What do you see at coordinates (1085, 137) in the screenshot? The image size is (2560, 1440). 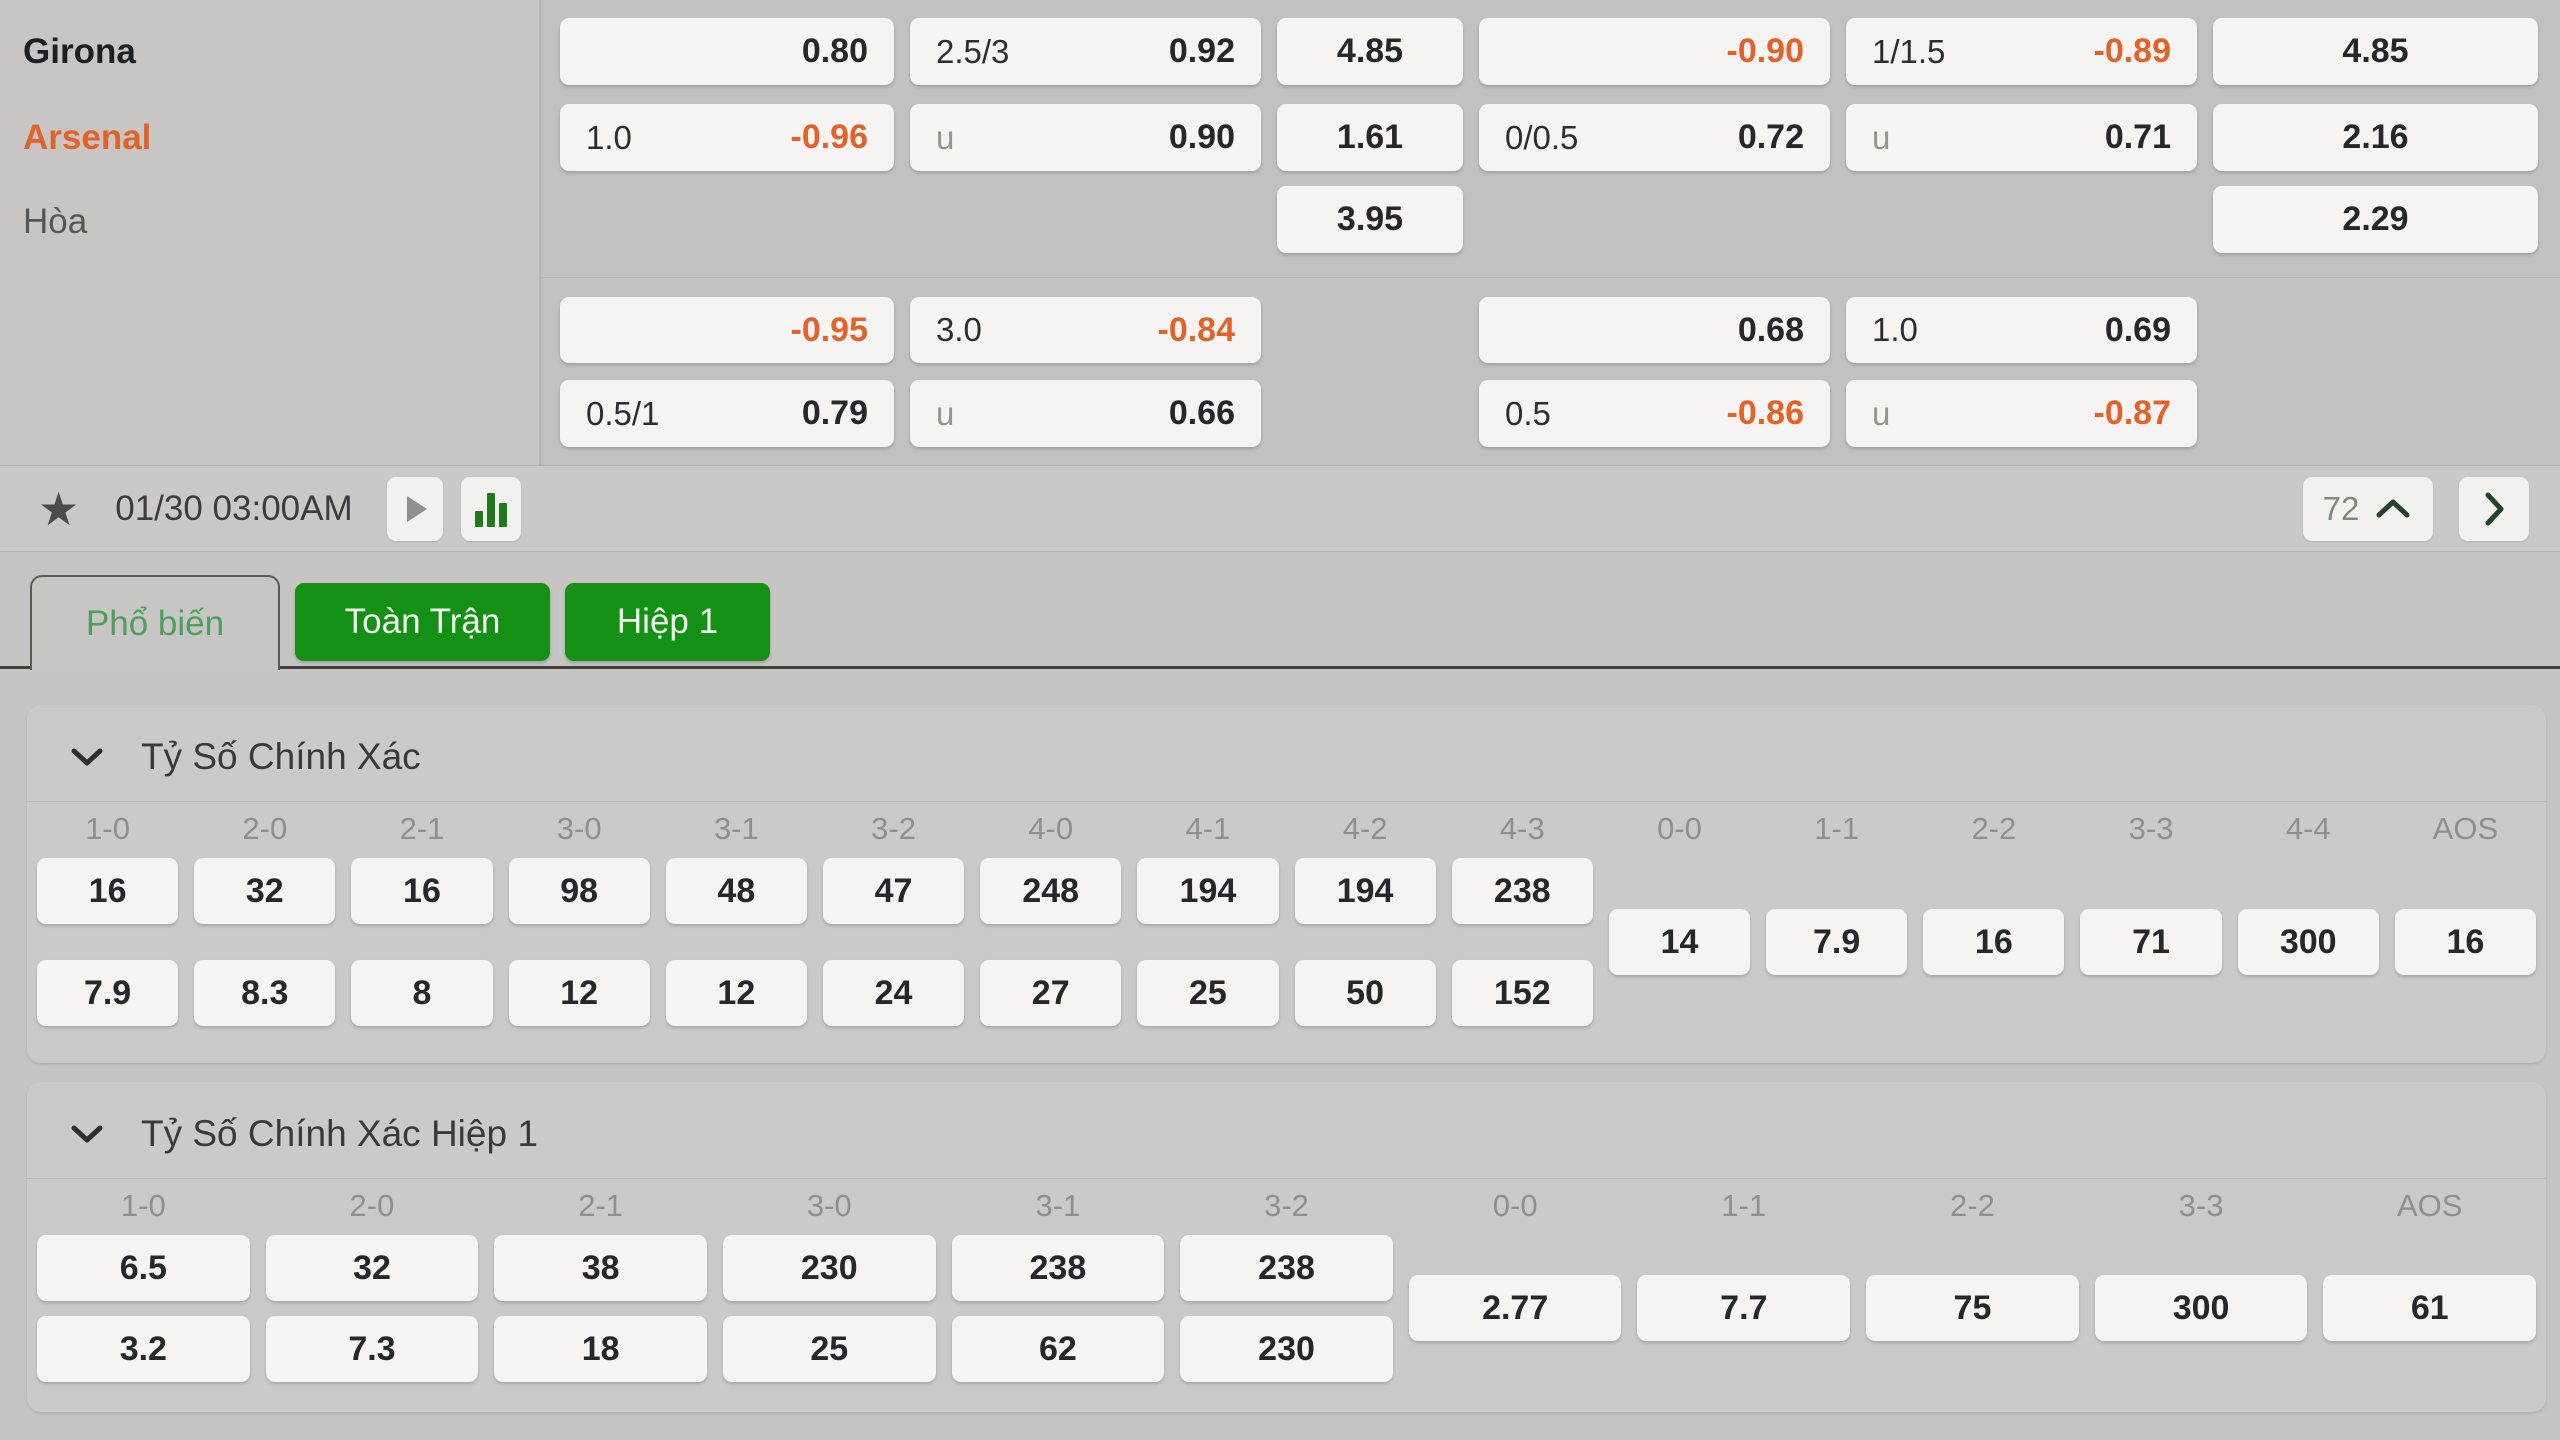 I see `odds-cell-ou-under: u 0.90` at bounding box center [1085, 137].